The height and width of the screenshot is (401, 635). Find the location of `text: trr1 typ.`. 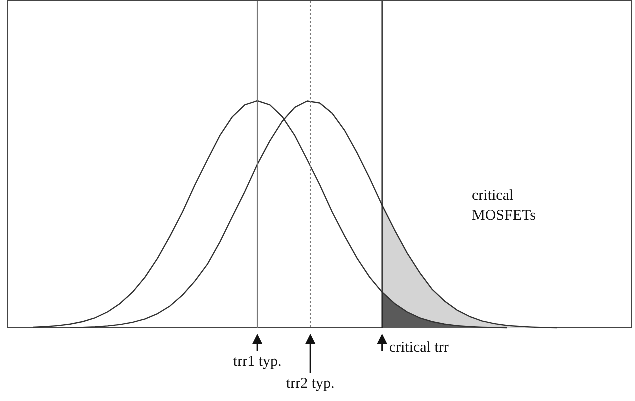

text: trr1 typ. is located at coordinates (257, 362).